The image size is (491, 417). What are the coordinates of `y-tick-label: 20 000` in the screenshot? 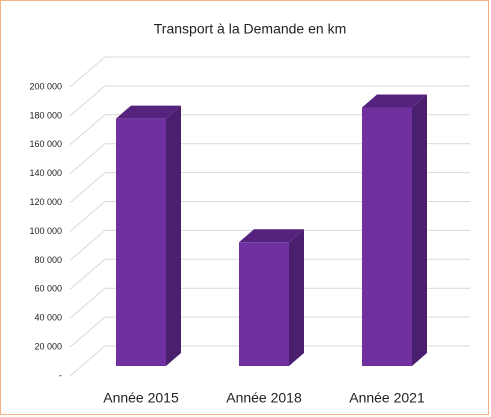 It's located at (48, 346).